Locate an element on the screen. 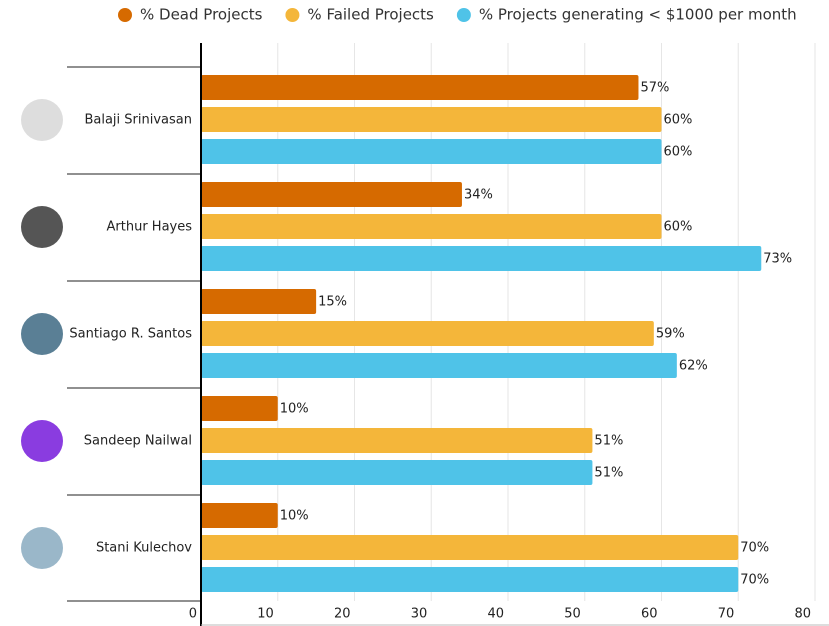 The height and width of the screenshot is (626, 829). data-label: 62% is located at coordinates (693, 366).